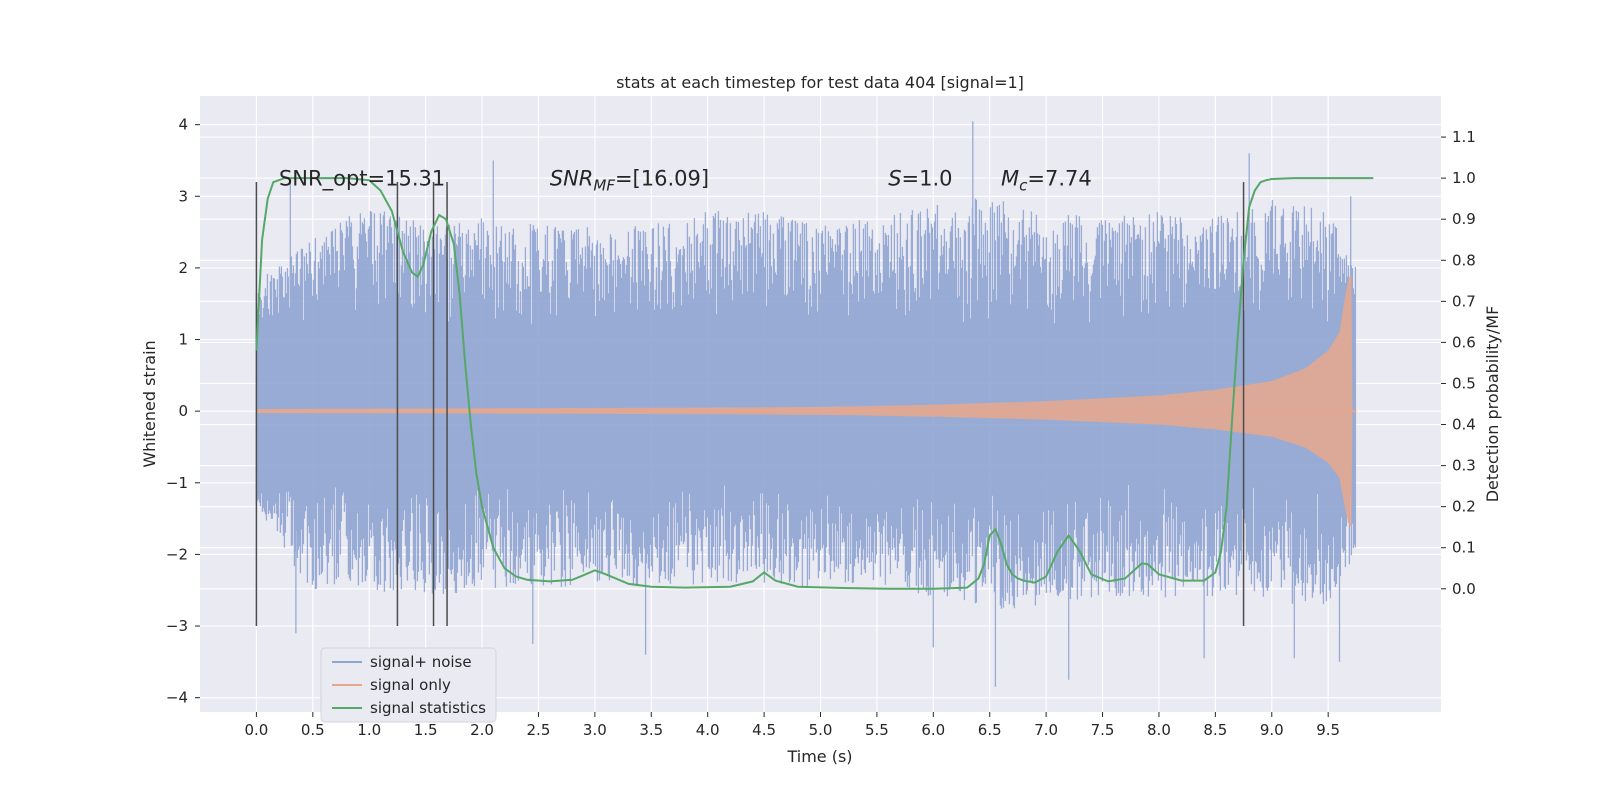  What do you see at coordinates (421, 662) in the screenshot?
I see `legend-label-noise: signal+ noise` at bounding box center [421, 662].